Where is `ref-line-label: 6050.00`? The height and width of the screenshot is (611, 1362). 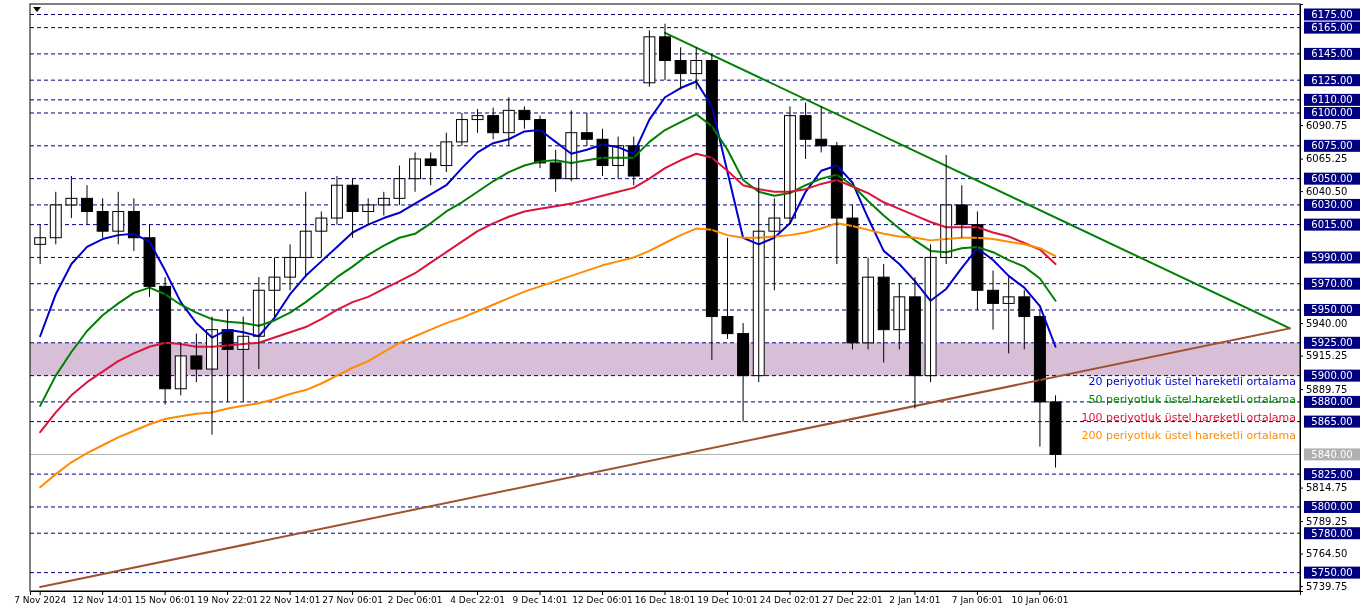
ref-line-label: 6050.00 is located at coordinates (1332, 179).